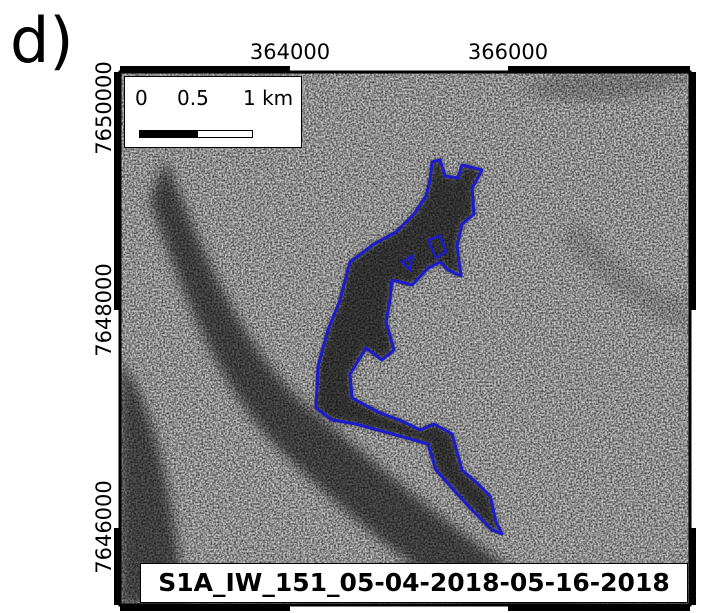  Describe the element at coordinates (193, 98) in the screenshot. I see `scale-label-half: 0.5` at that location.